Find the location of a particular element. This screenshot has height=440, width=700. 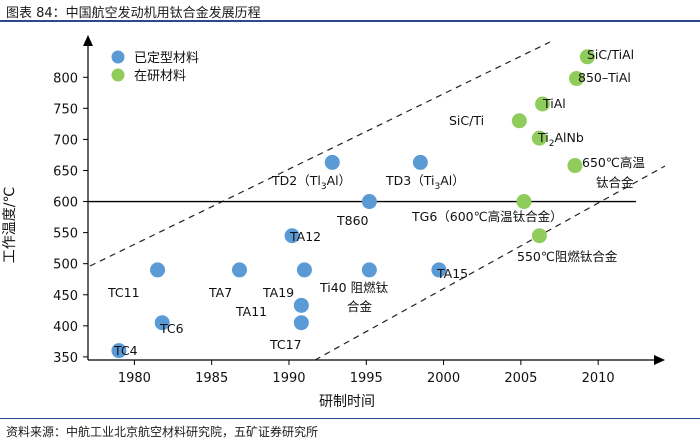

figure-footer: 资料来源：中航工业北京航空材料研究院，五矿证券研究所 is located at coordinates (350, 429).